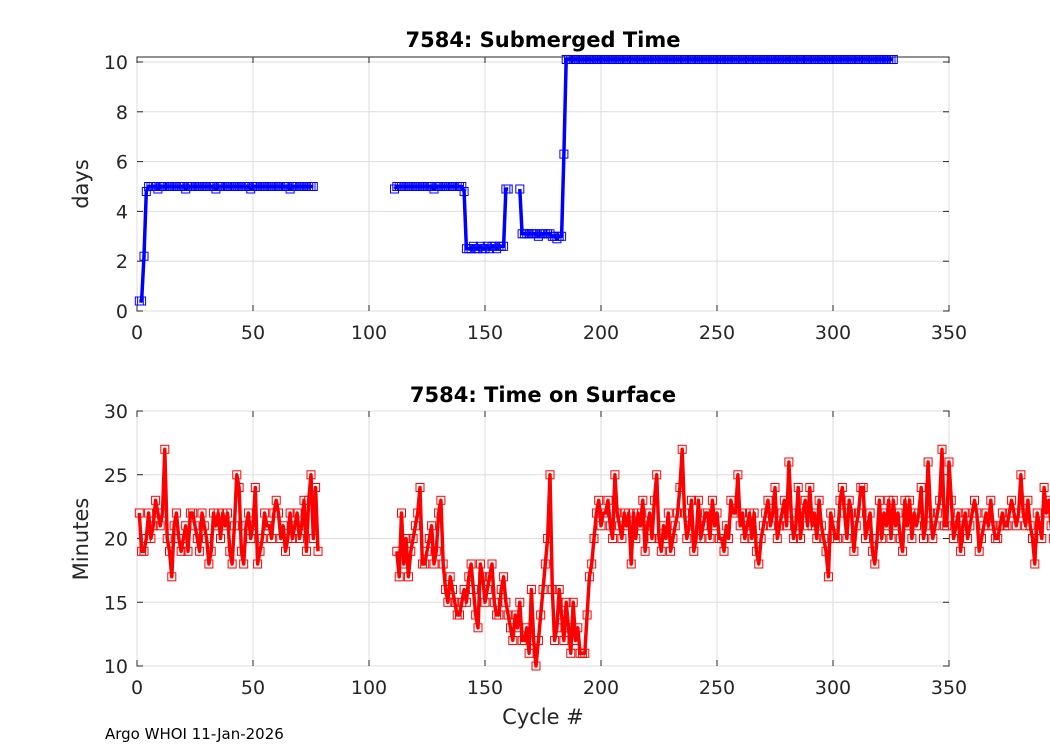 The image size is (1050, 750). Describe the element at coordinates (369, 688) in the screenshot. I see `x-tick-label: 100` at that location.